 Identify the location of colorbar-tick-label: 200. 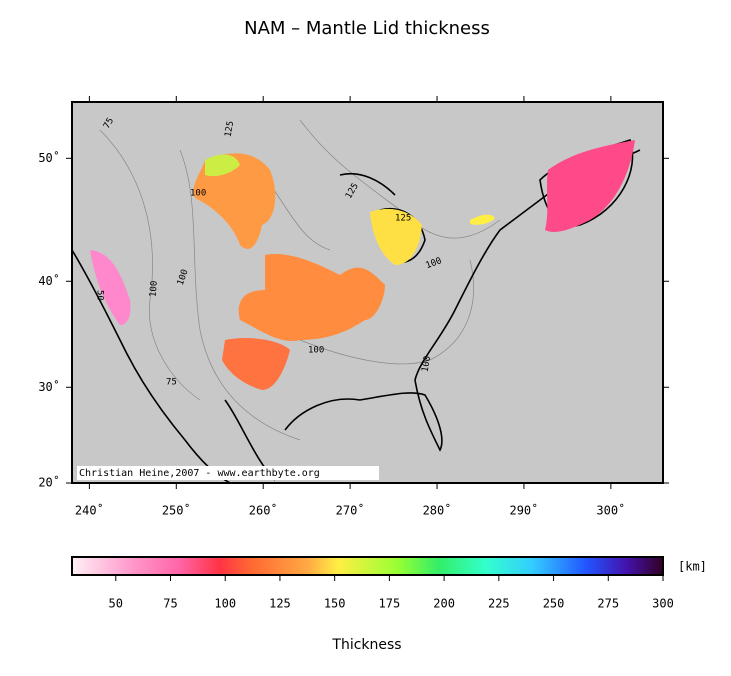
(444, 604).